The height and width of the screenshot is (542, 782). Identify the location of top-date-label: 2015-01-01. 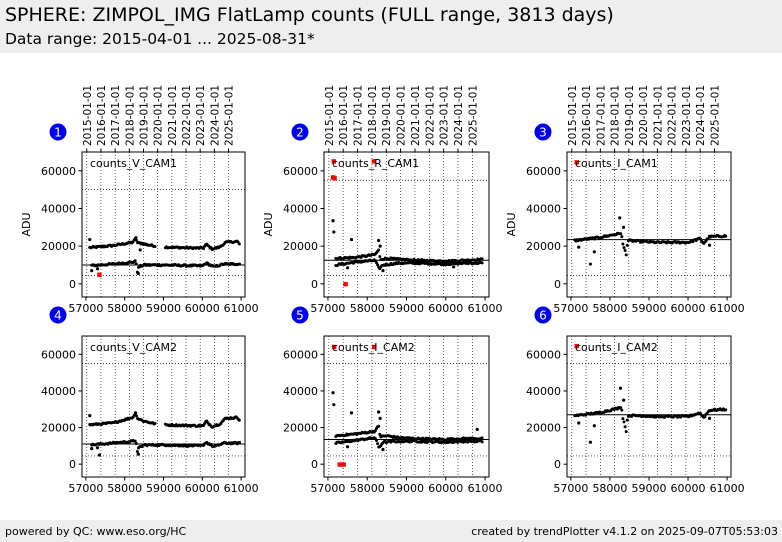
(573, 115).